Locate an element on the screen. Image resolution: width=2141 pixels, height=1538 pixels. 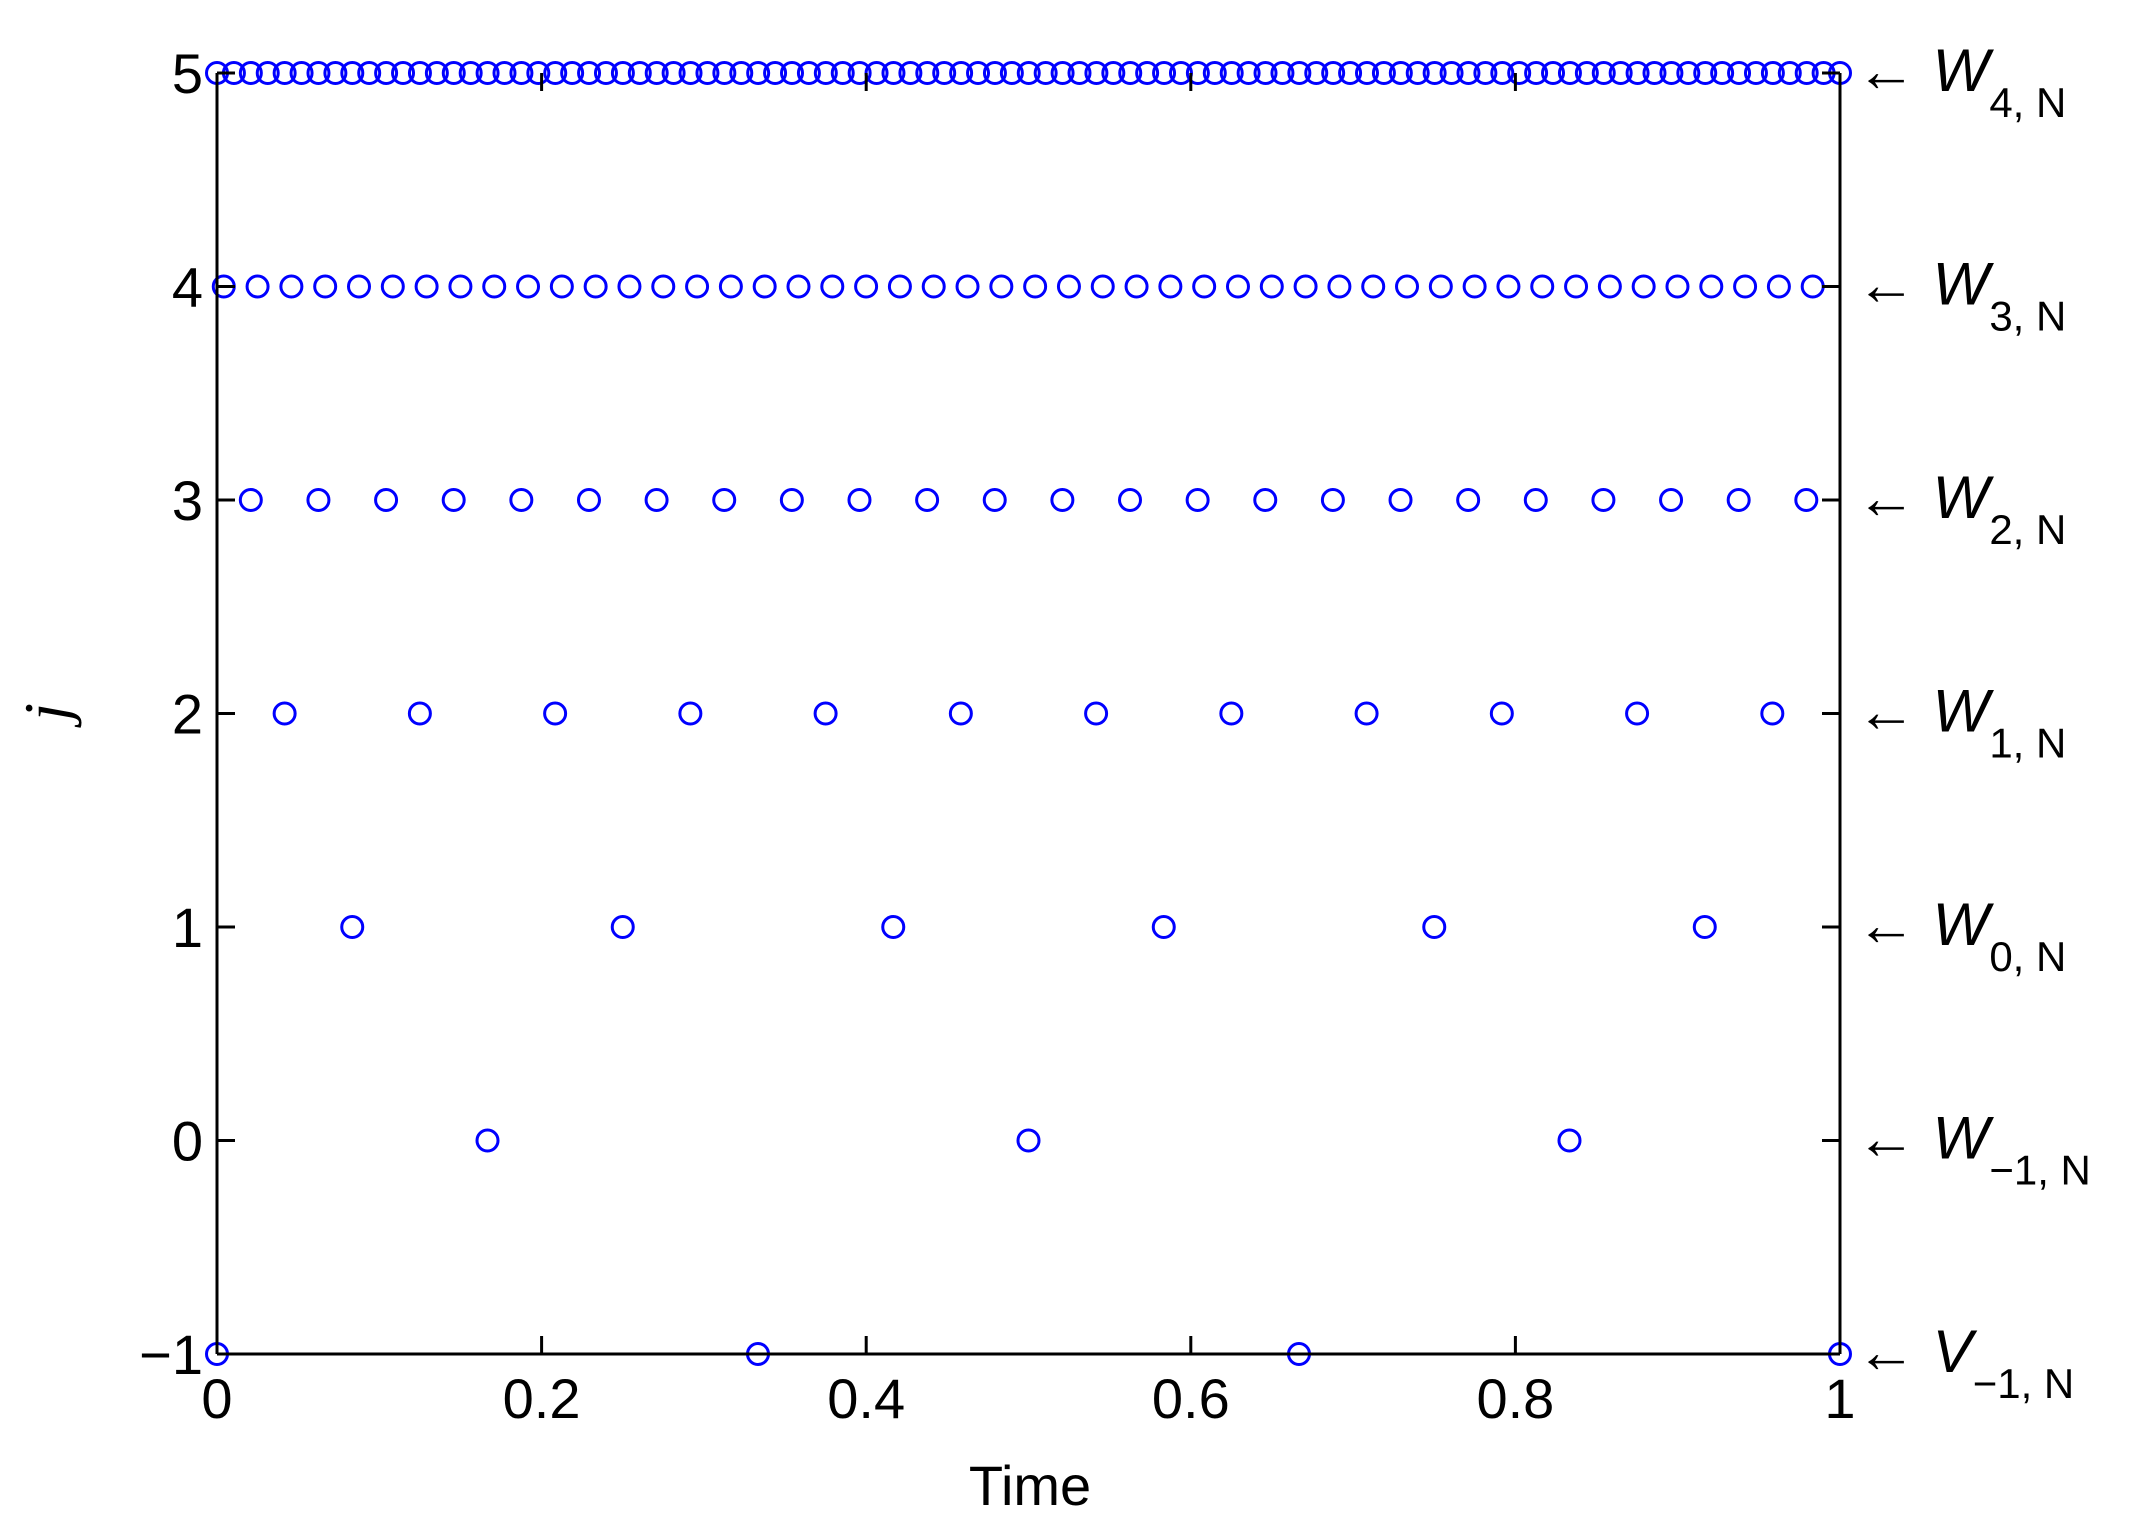
row-label: ← V−1, N is located at coordinates (1965, 1362).